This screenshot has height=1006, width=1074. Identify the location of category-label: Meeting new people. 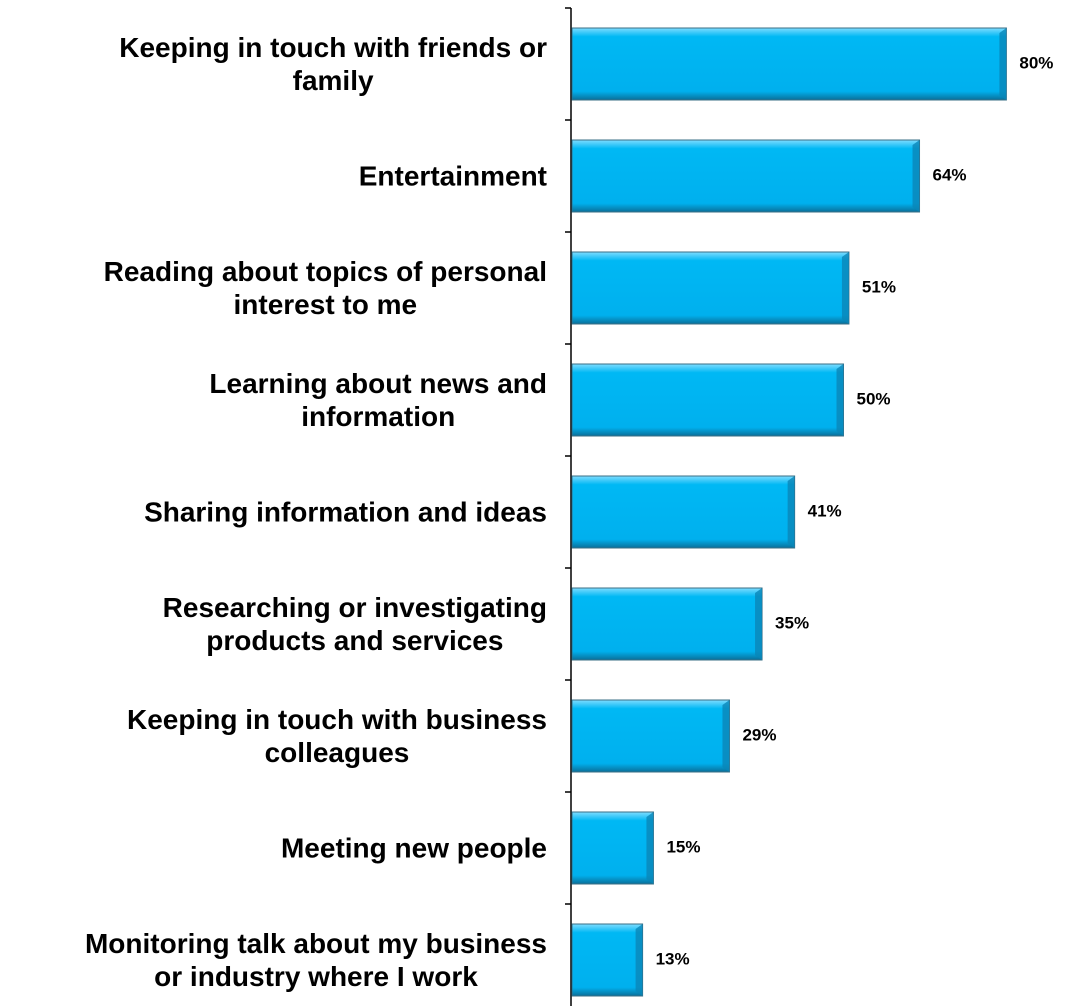
(413, 848).